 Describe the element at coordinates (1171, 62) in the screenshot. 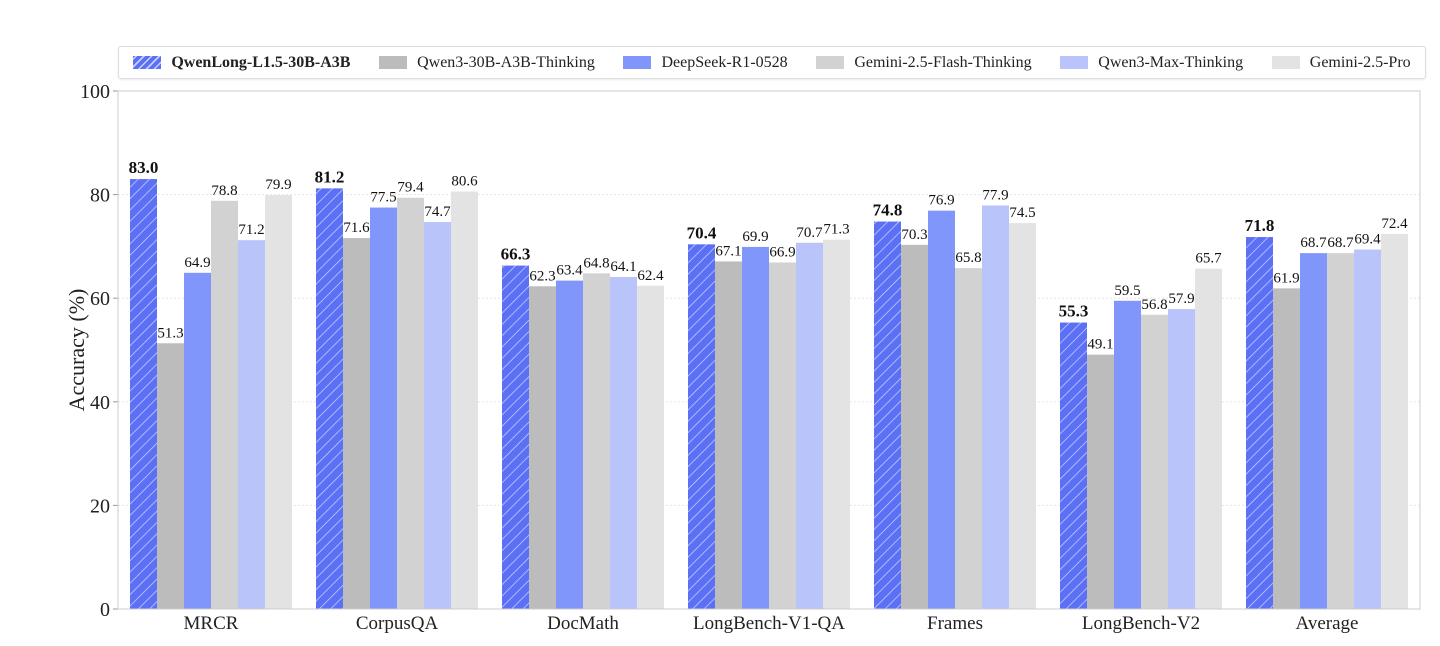

I see `legend-label: Qwen3-Max-Thinking` at that location.